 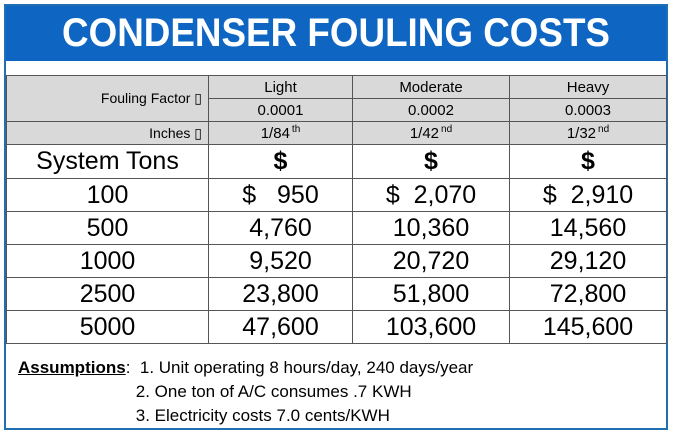 What do you see at coordinates (107, 294) in the screenshot?
I see `tons-cell: 2500` at bounding box center [107, 294].